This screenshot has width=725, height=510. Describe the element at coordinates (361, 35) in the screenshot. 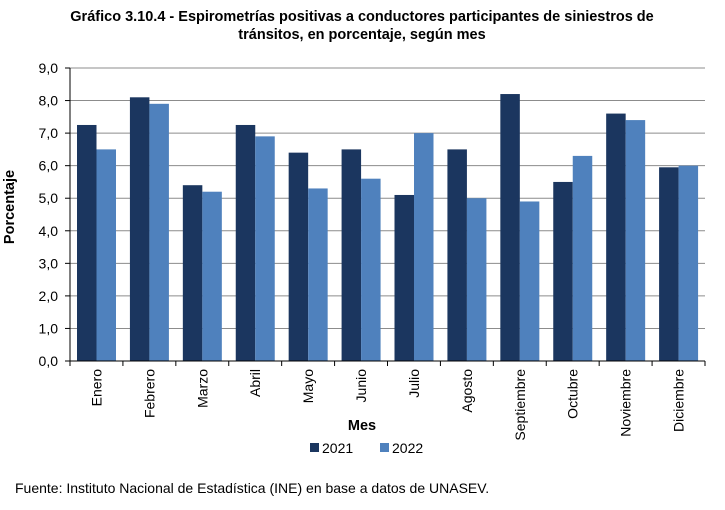

I see `chart-title-line: tránsitos, en porcentaje, según mes` at that location.